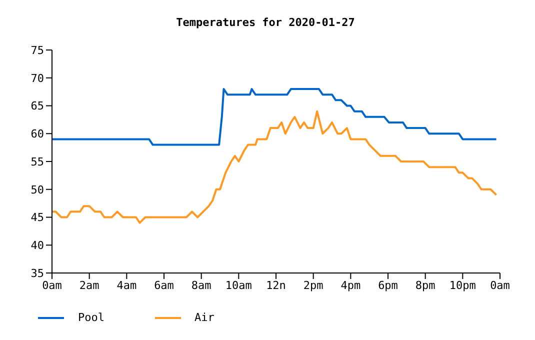  What do you see at coordinates (276, 285) in the screenshot?
I see `x-tick-label: 12n` at bounding box center [276, 285].